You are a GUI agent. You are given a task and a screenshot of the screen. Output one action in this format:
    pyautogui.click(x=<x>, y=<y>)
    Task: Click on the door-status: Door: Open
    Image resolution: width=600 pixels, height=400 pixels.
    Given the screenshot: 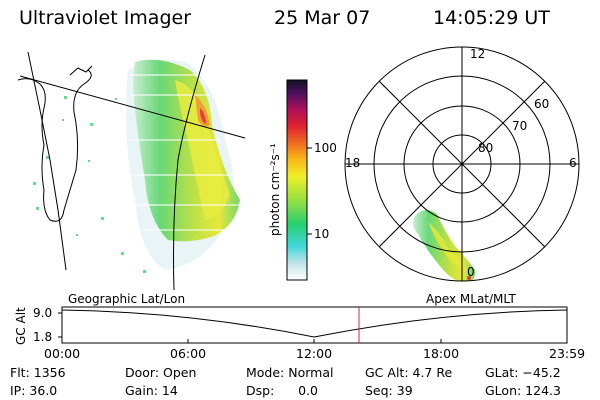 What is the action you would take?
    pyautogui.click(x=161, y=372)
    